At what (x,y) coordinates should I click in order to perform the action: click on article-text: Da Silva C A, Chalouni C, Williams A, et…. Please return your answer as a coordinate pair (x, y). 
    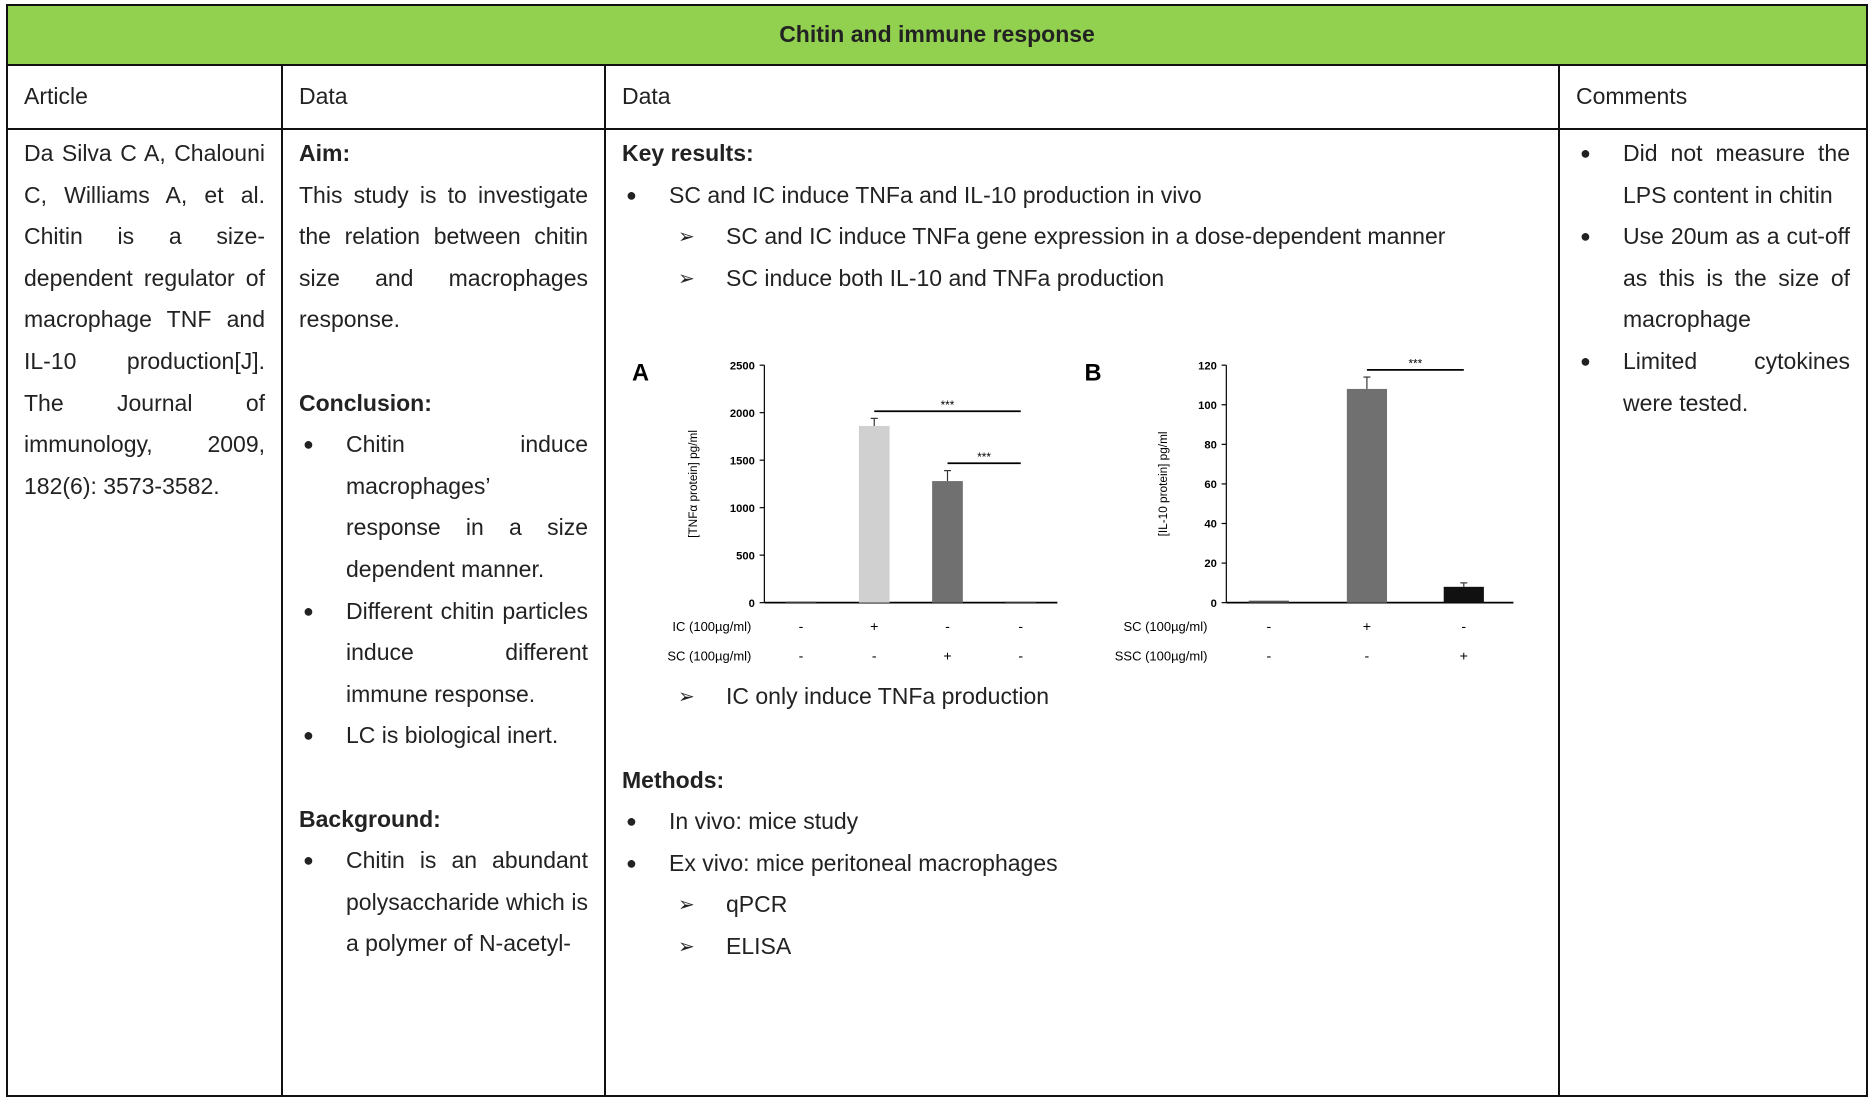
    Looking at the image, I should click on (144, 319).